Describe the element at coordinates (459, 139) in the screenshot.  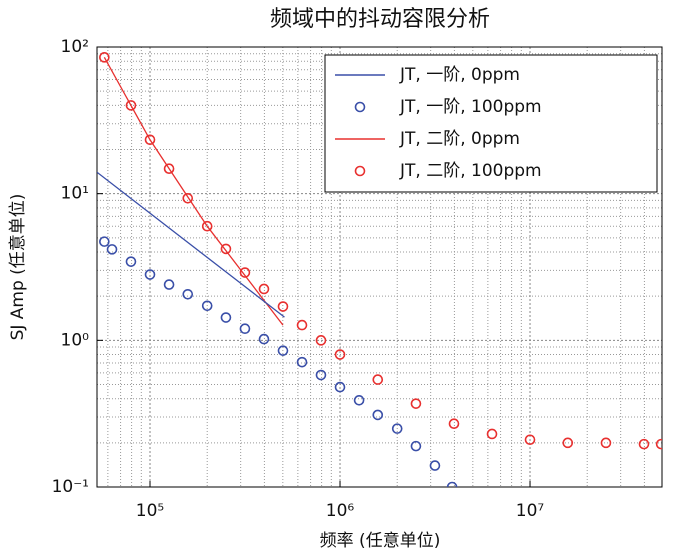
I see `legend-label: JT, 二阶, 0ppm` at that location.